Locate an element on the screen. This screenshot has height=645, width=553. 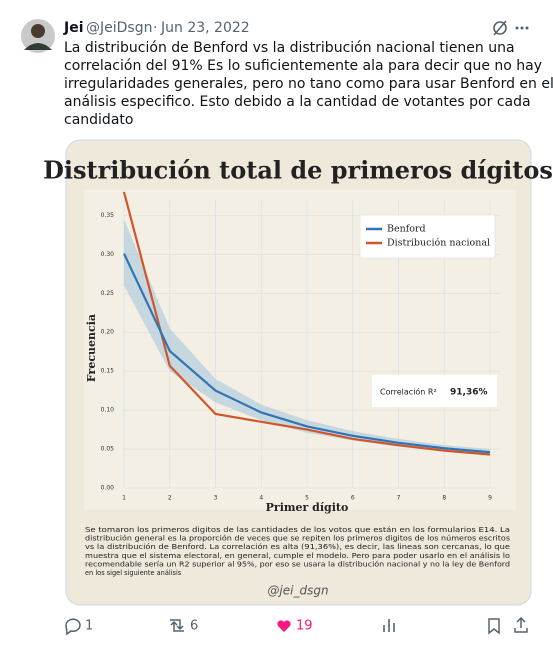
caption-line: en los sigel siguiente análisis is located at coordinates (133, 573).